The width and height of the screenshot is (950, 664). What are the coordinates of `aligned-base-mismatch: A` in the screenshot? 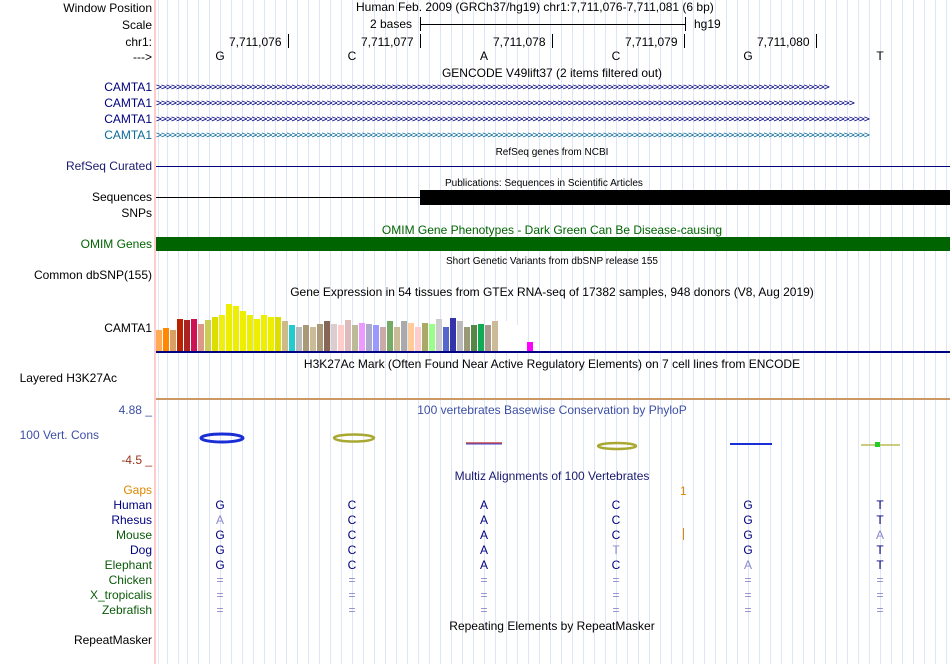 It's located at (880, 535).